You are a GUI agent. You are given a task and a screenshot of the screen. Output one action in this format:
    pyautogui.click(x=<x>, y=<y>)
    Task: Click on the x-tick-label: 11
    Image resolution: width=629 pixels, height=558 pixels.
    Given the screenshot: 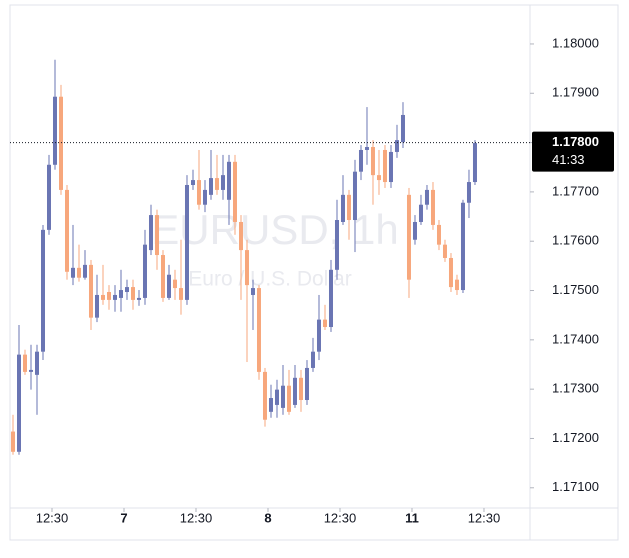 What is the action you would take?
    pyautogui.click(x=412, y=517)
    